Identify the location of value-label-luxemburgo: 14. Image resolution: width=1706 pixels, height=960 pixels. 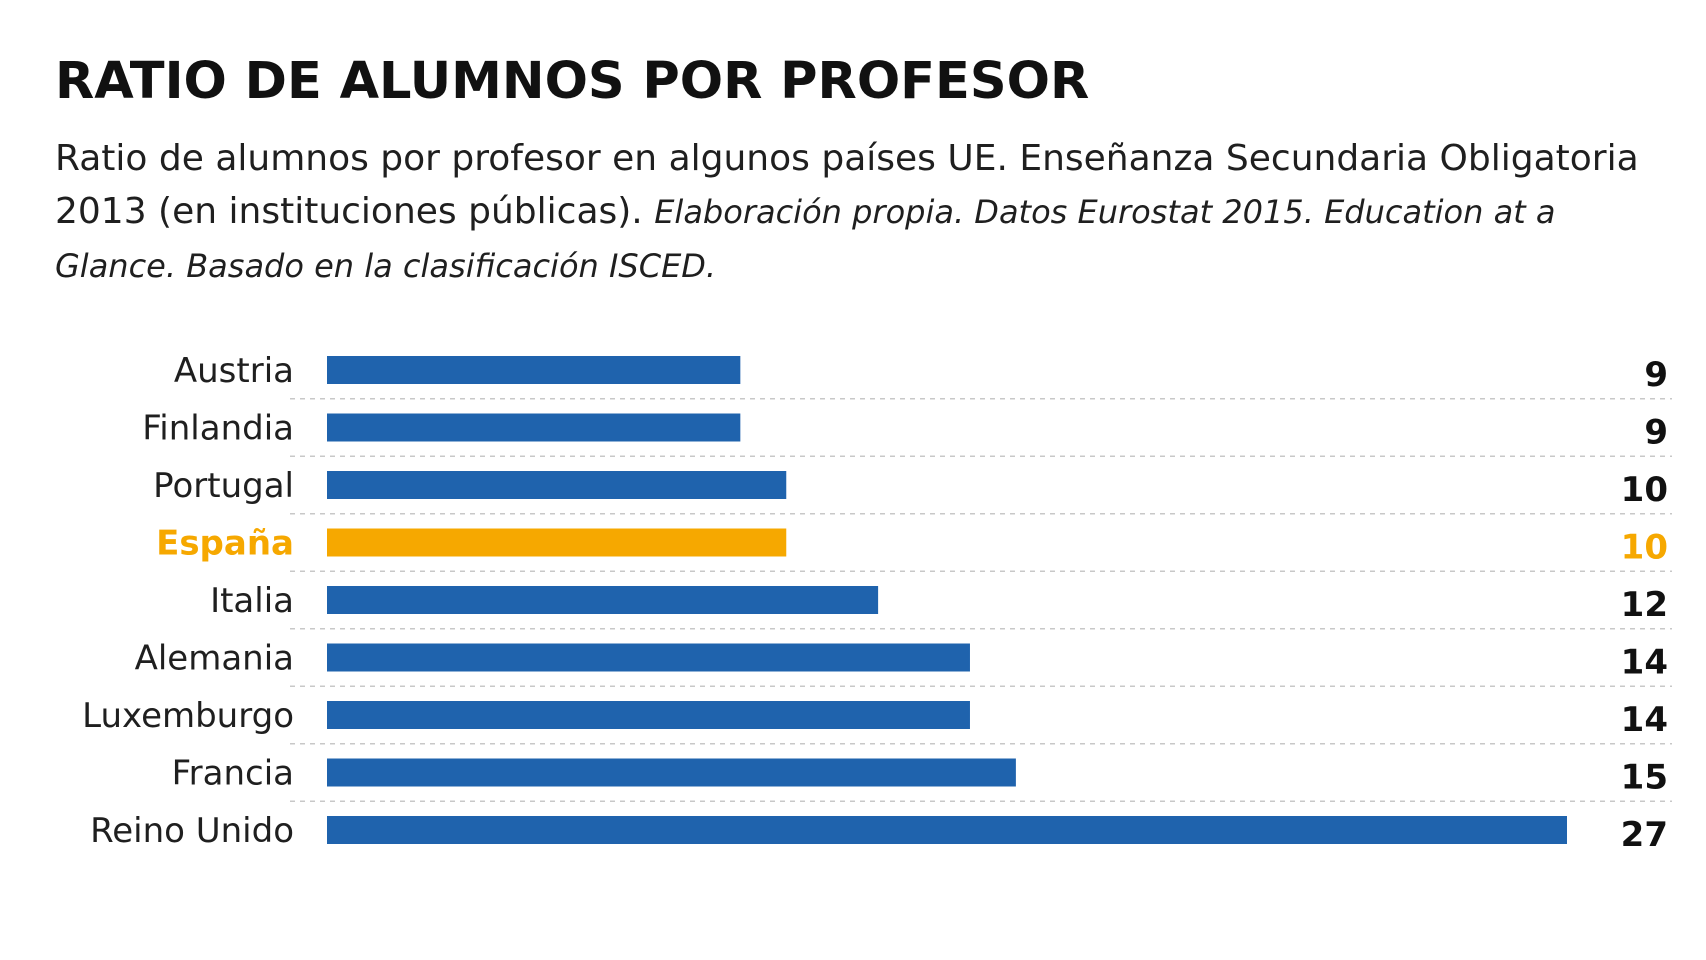
(1644, 720).